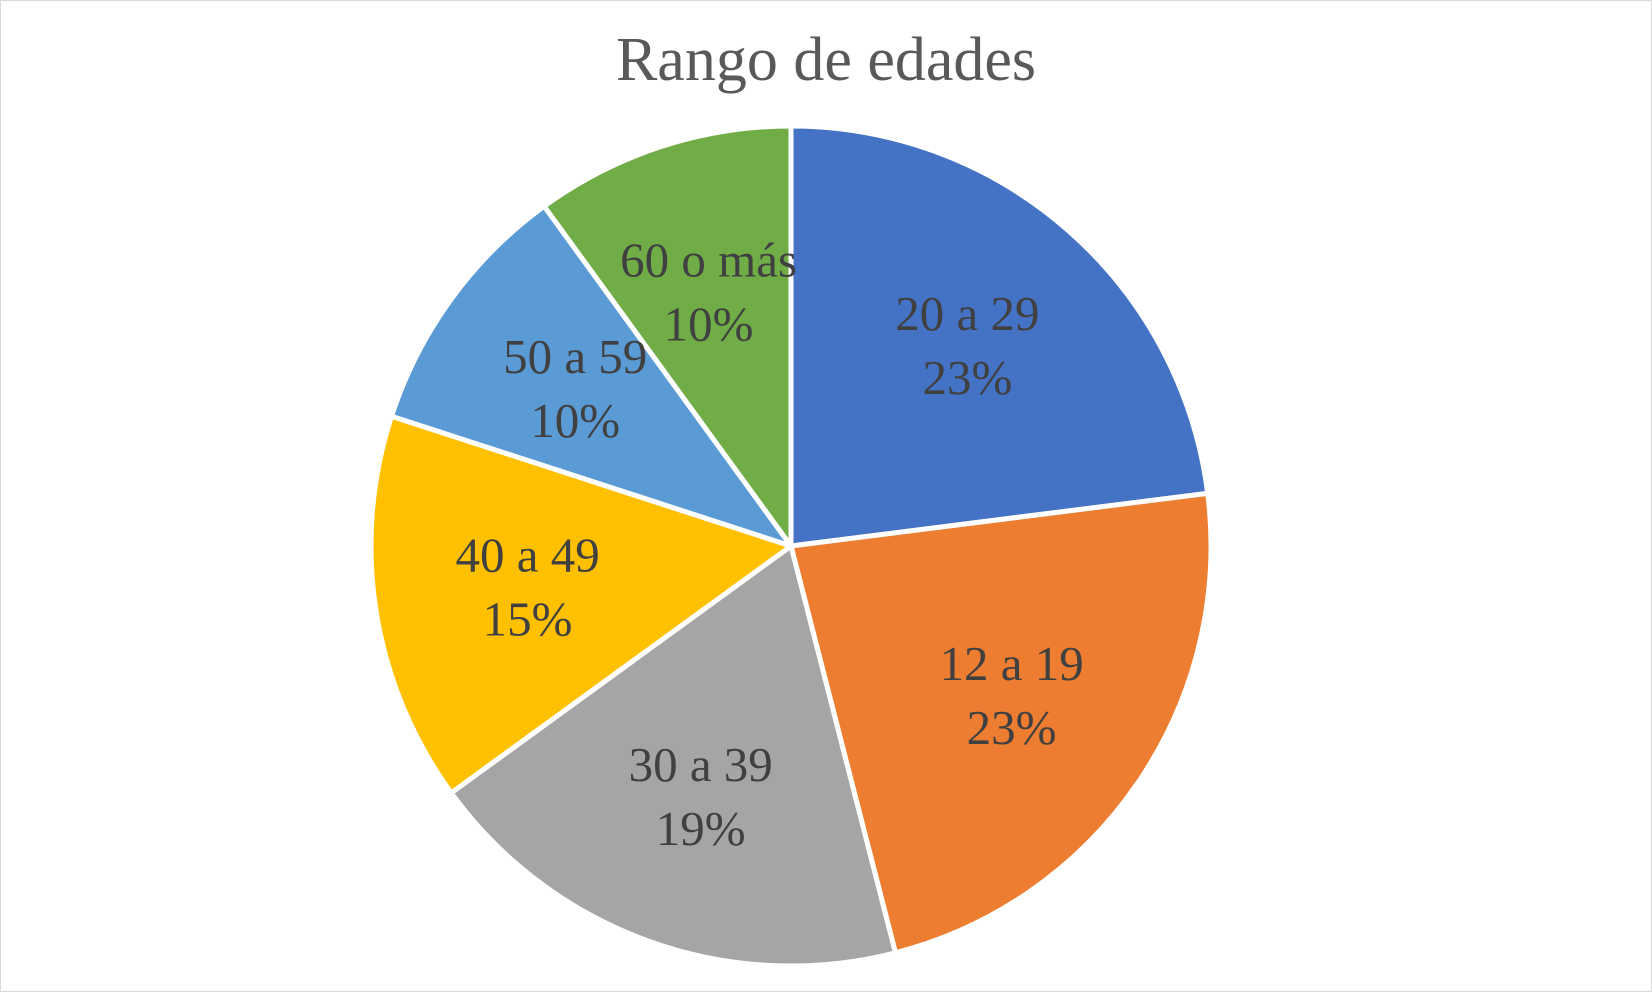 The image size is (1652, 992). What do you see at coordinates (1011, 663) in the screenshot?
I see `slice-category-label: 12 a 19` at bounding box center [1011, 663].